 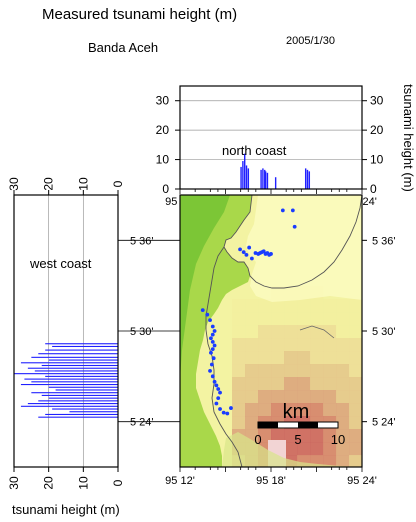 I want to click on map-coastline-north, so click(x=292, y=242).